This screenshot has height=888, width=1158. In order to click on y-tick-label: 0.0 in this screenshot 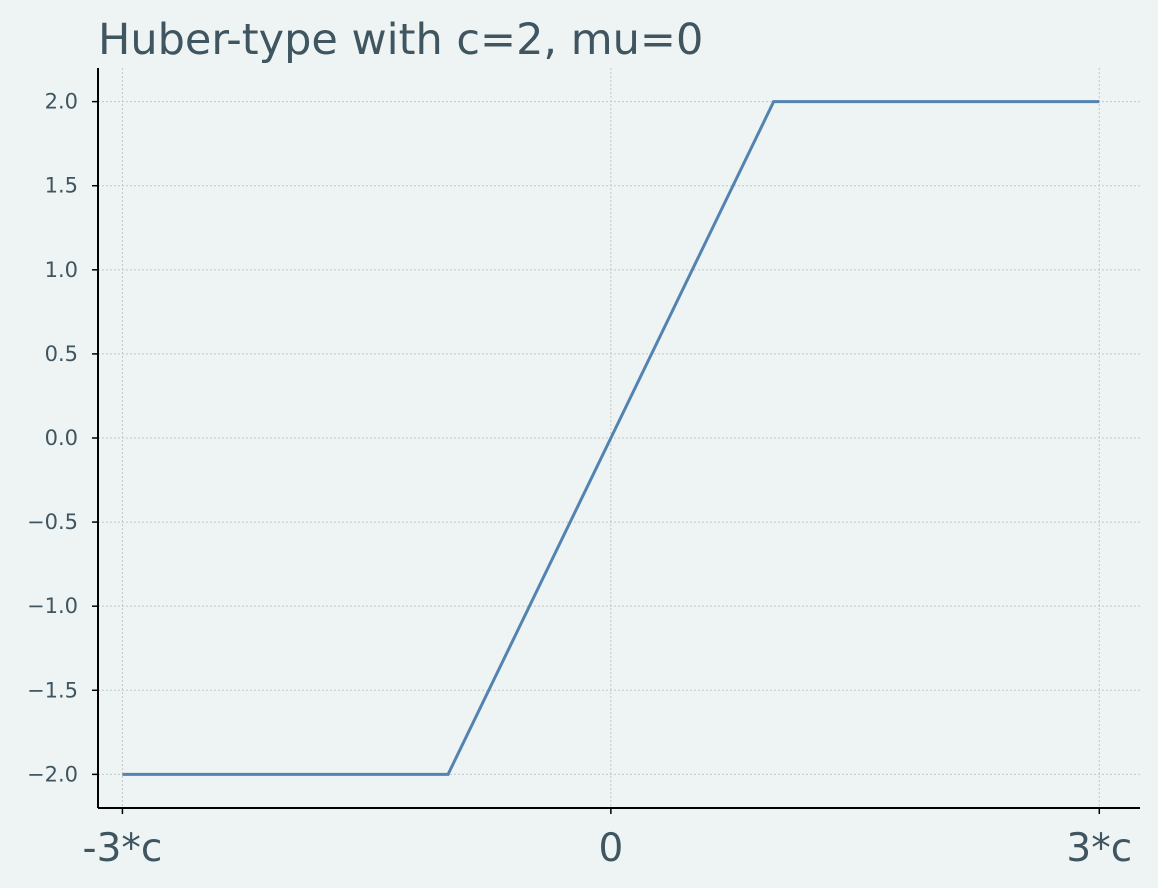, I will do `click(61, 438)`.